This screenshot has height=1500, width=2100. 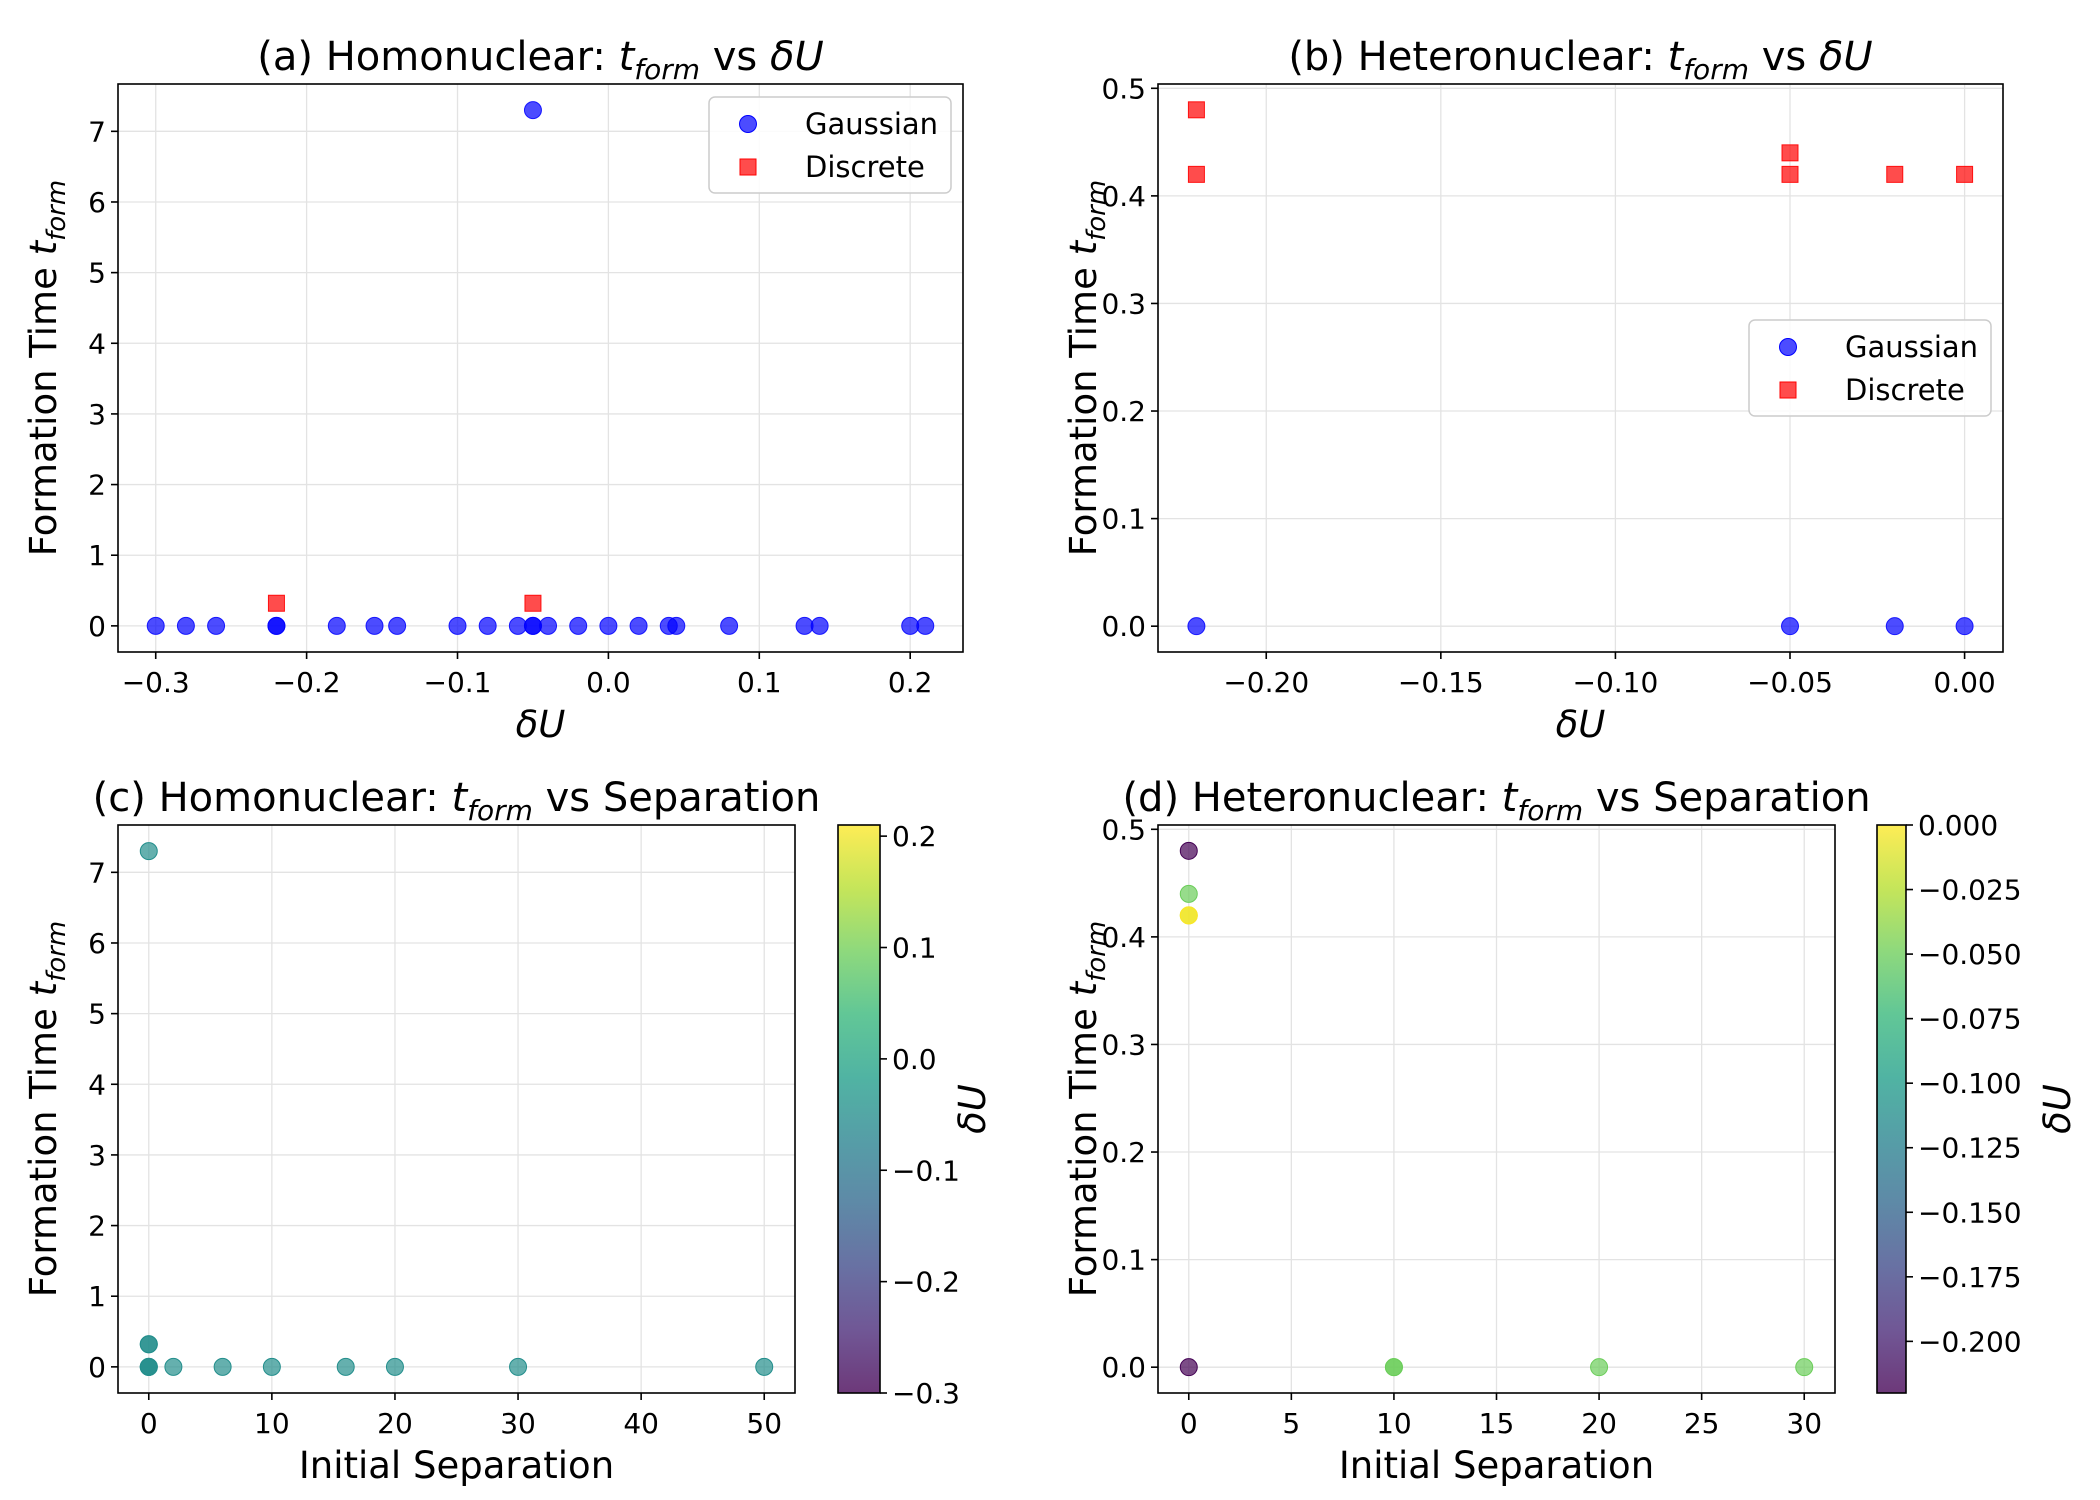 I want to click on y-tick-label: 0.0, so click(x=1123, y=626).